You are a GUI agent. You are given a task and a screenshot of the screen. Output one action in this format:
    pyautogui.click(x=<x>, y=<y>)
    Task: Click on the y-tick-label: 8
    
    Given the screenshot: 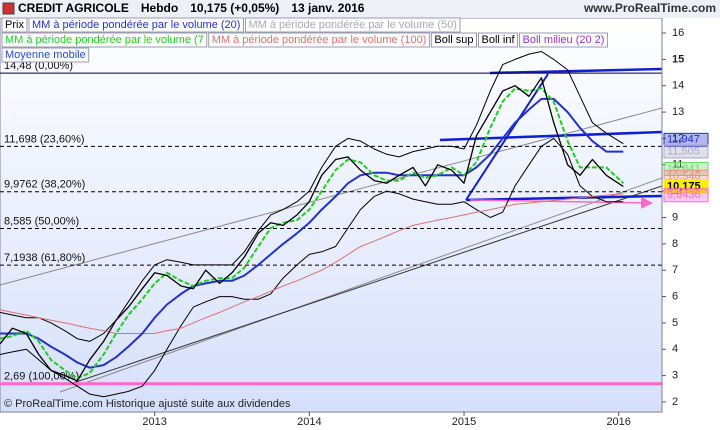 What is the action you would take?
    pyautogui.click(x=675, y=244)
    